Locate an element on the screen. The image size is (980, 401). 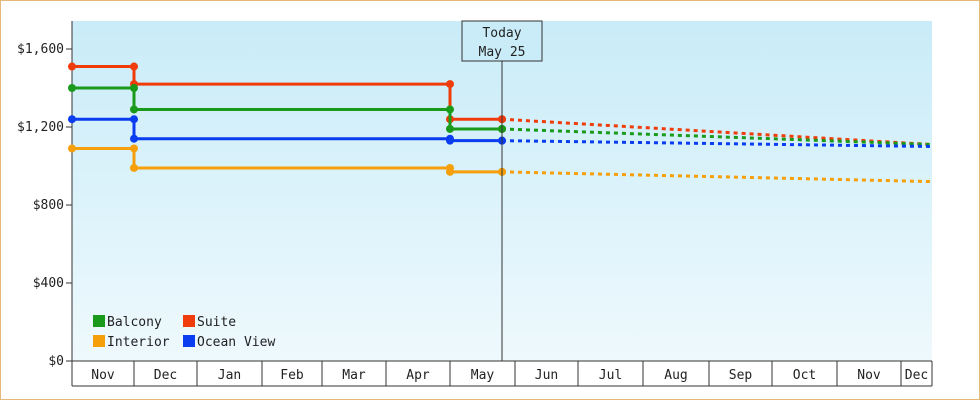
today-label-box is located at coordinates (502, 41).